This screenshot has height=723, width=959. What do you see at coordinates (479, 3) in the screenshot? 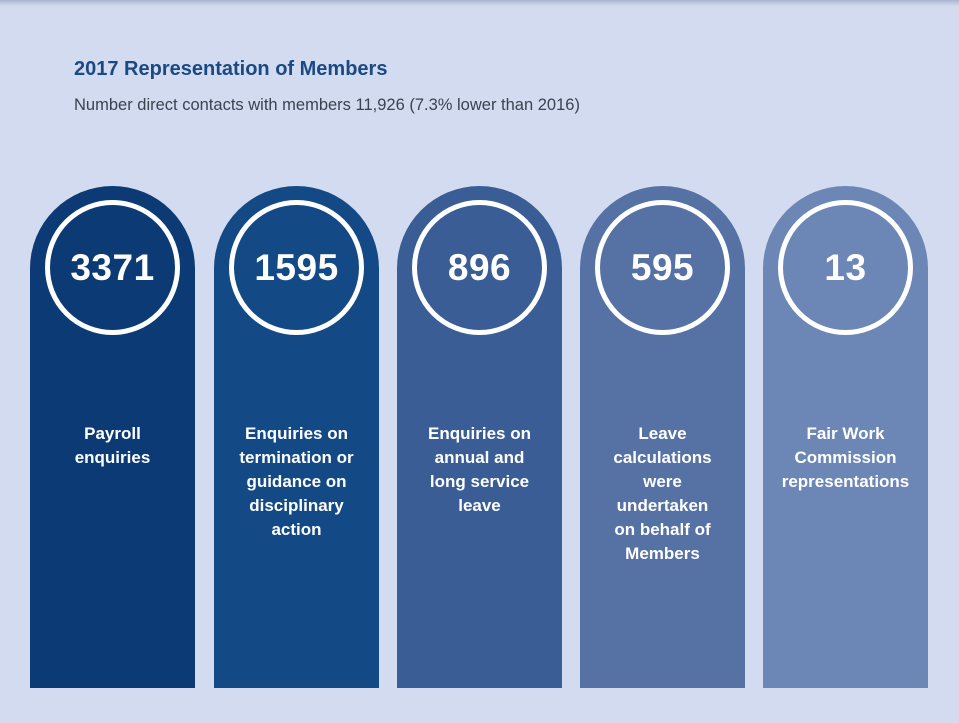
I see `top-shade` at bounding box center [479, 3].